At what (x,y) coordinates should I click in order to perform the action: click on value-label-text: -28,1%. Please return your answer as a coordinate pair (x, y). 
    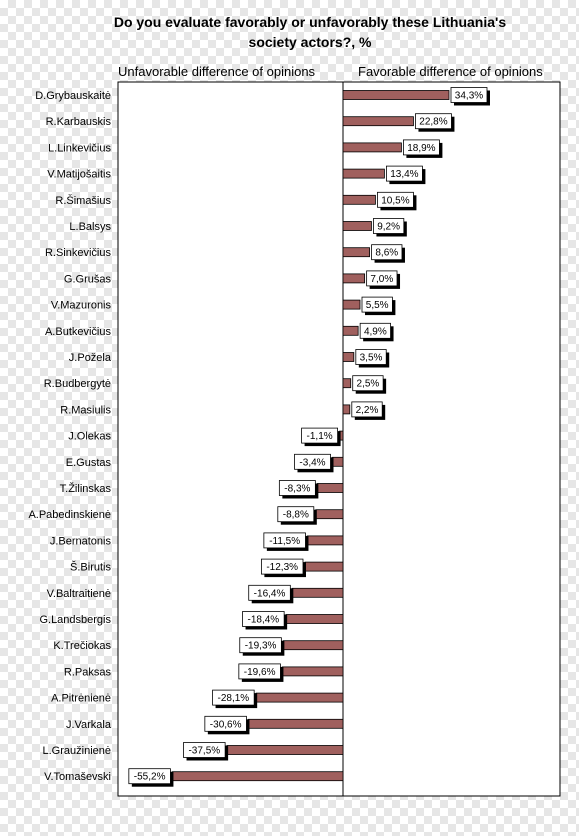
    Looking at the image, I should click on (234, 698).